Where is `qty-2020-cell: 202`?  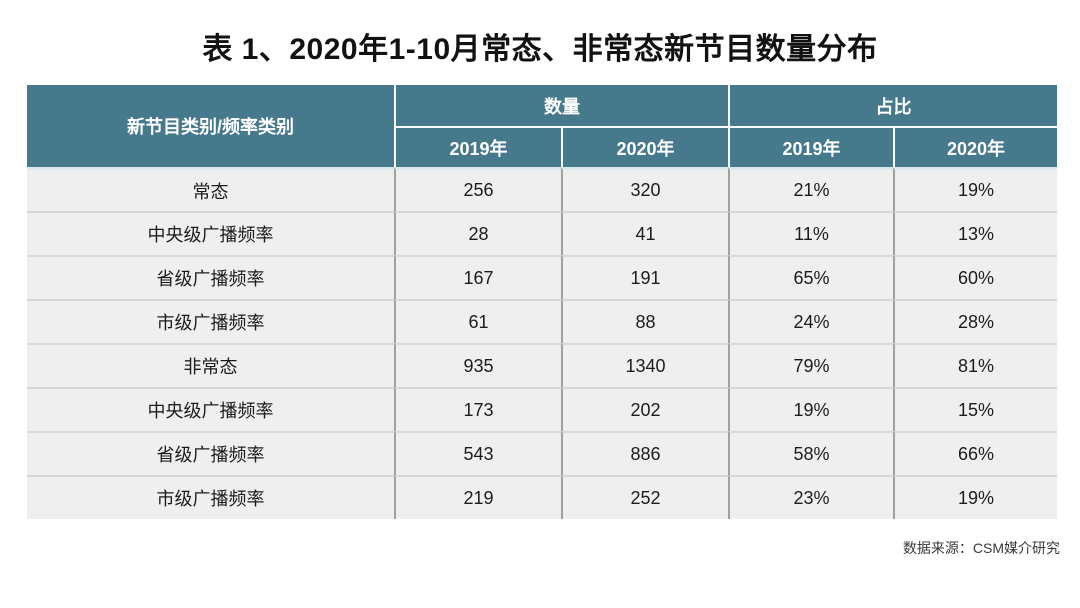 qty-2020-cell: 202 is located at coordinates (644, 409).